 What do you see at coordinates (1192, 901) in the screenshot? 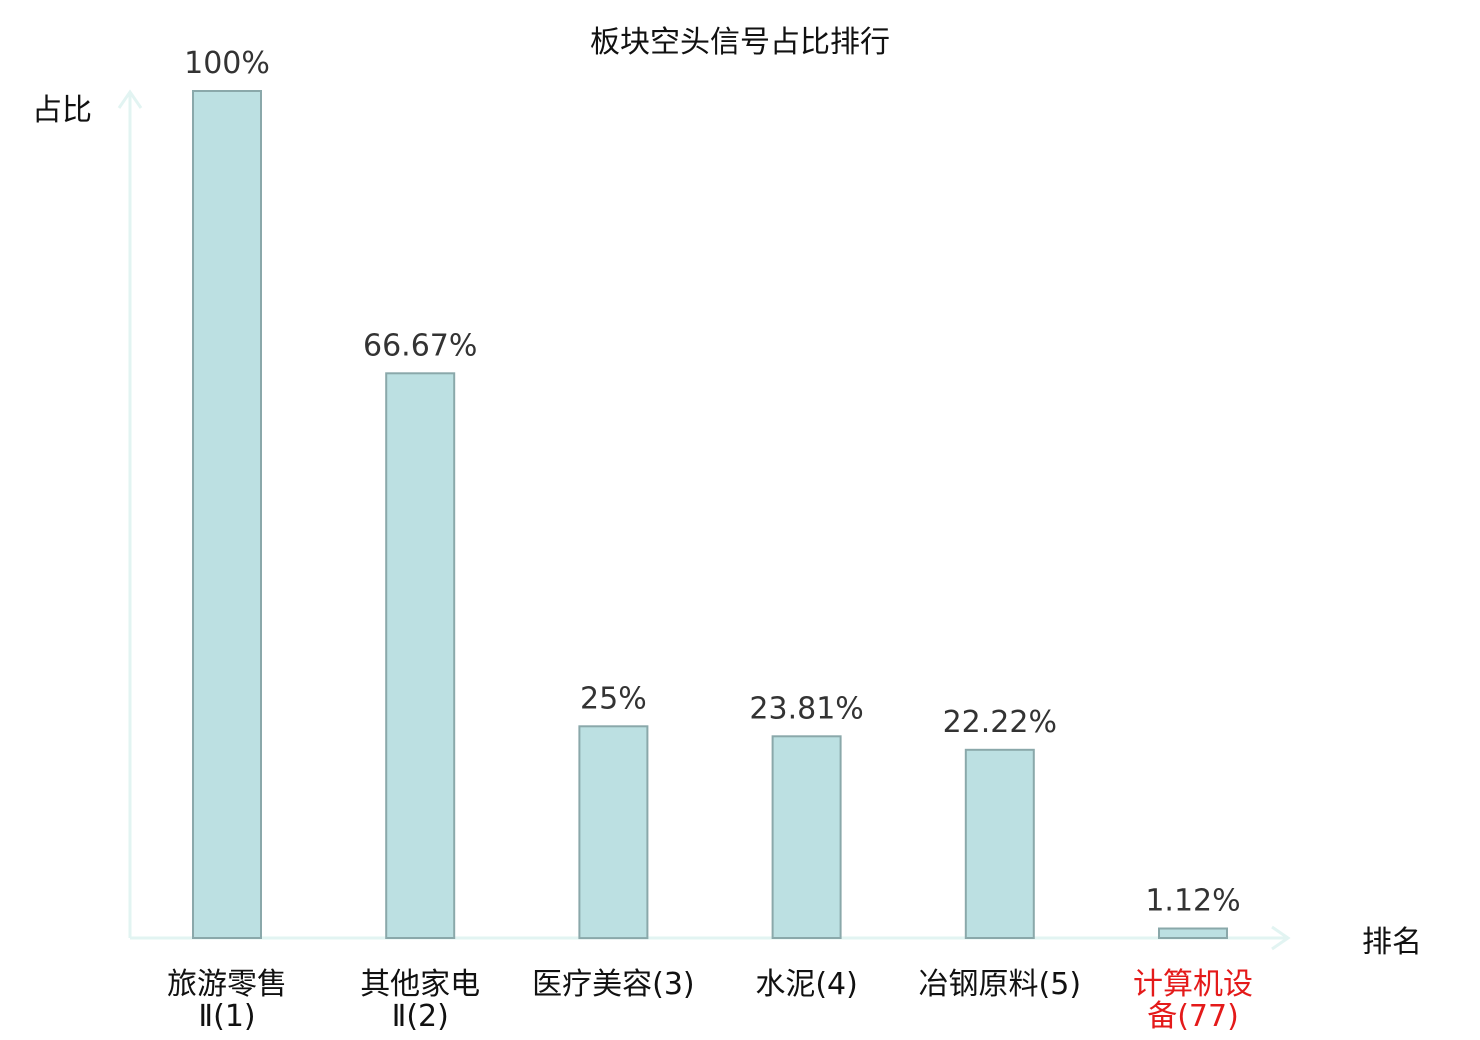
I see `value-label-6: 1.12%` at bounding box center [1192, 901].